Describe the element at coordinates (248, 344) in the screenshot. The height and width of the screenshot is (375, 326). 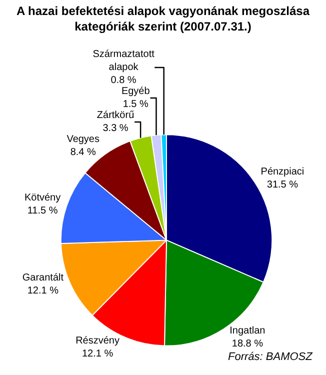
I see `data-label: 18.8 %` at that location.